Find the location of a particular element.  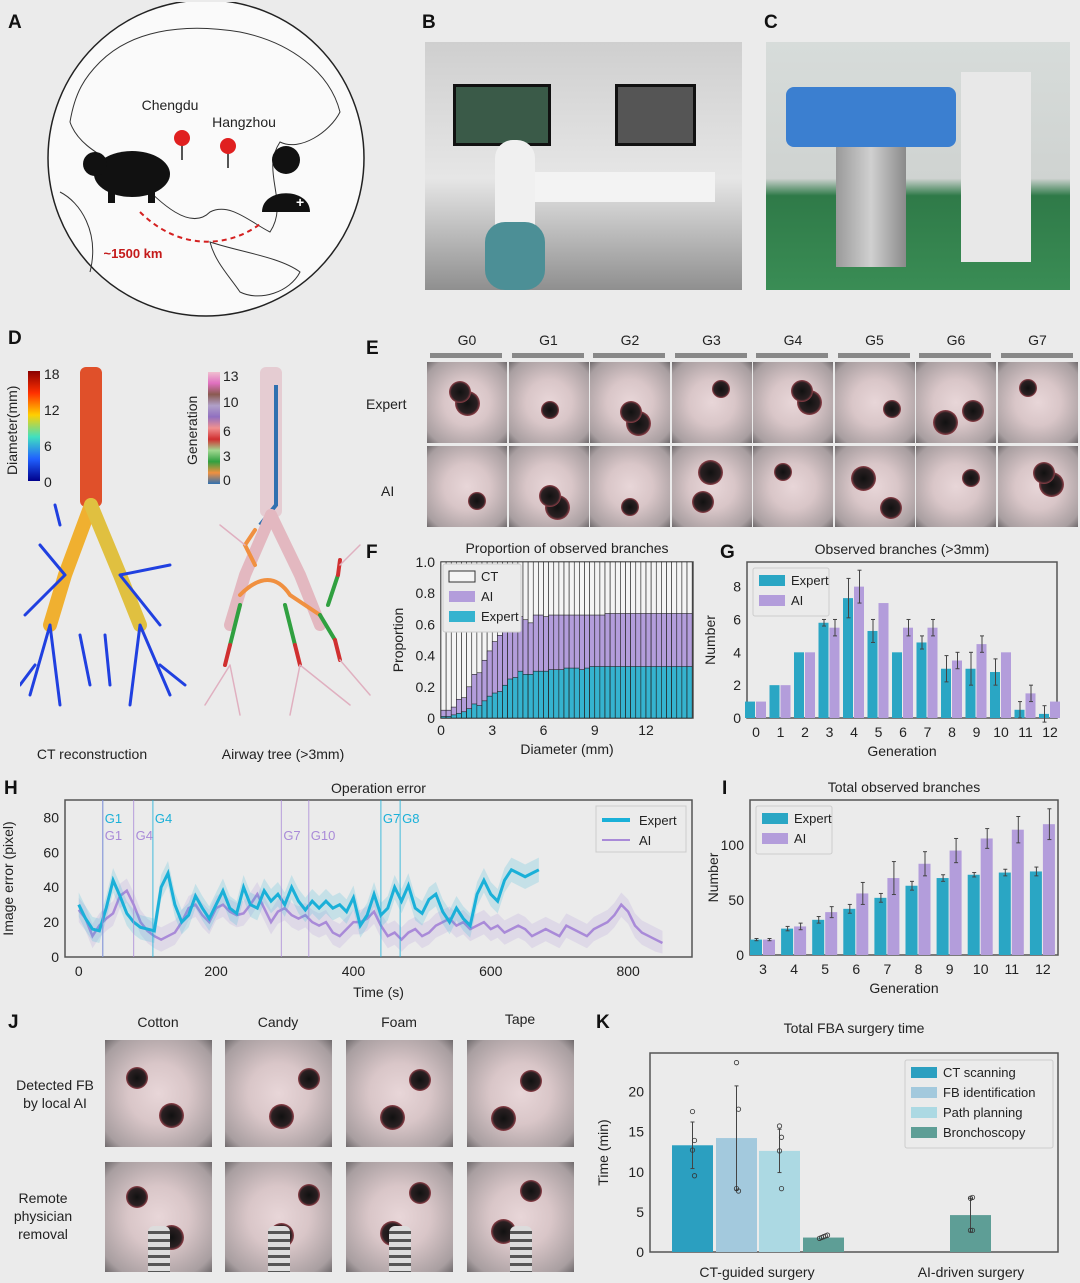

column-label-candy: Candy is located at coordinates (278, 1022).